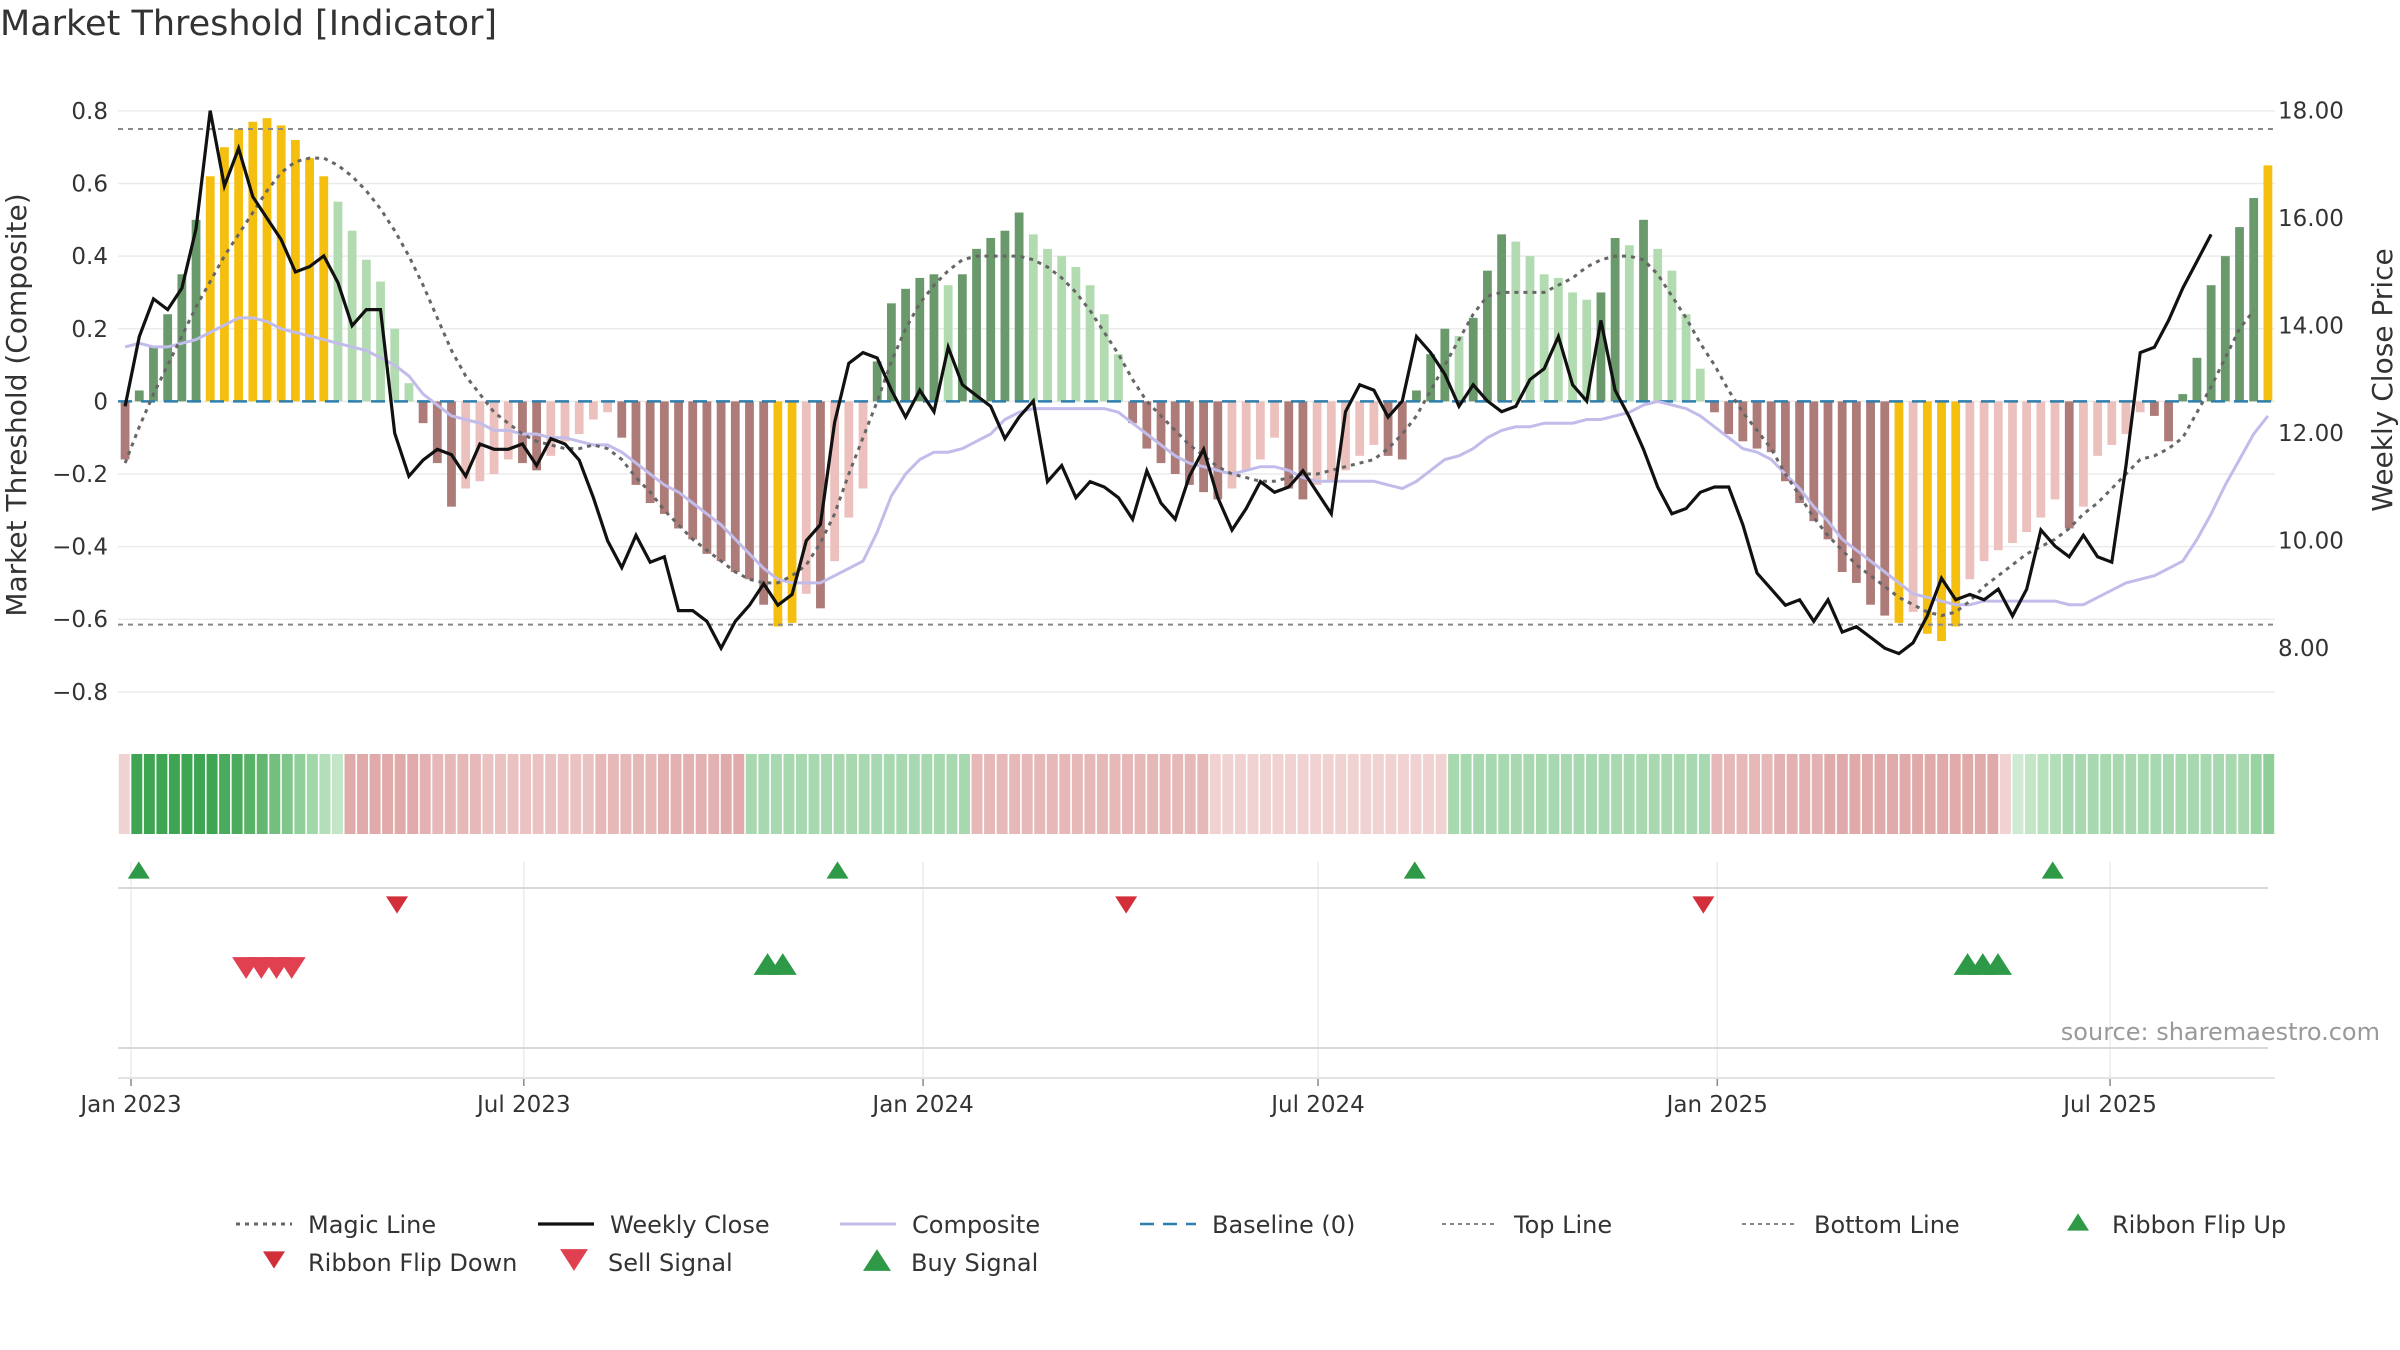  What do you see at coordinates (336, 1225) in the screenshot?
I see `legend-item-magic-line: Magic Line` at bounding box center [336, 1225].